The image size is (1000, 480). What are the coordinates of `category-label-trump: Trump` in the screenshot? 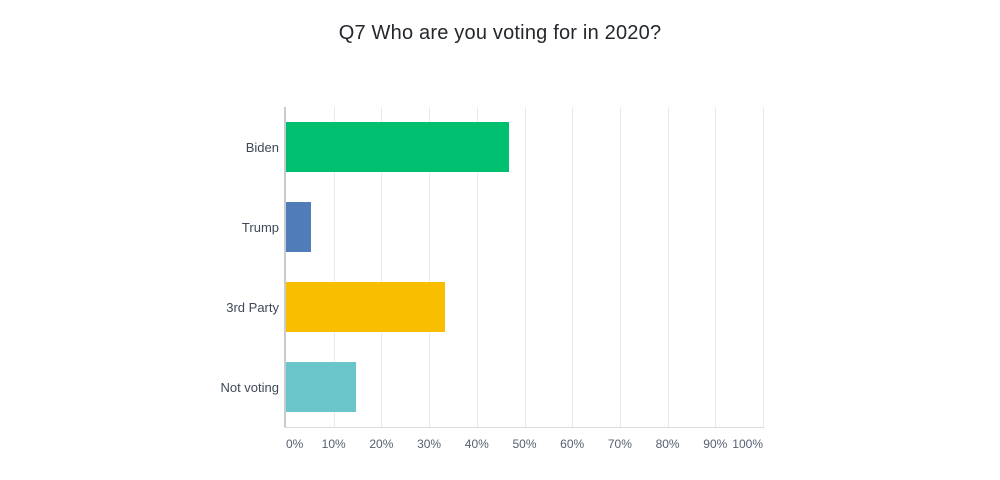 It's located at (260, 227).